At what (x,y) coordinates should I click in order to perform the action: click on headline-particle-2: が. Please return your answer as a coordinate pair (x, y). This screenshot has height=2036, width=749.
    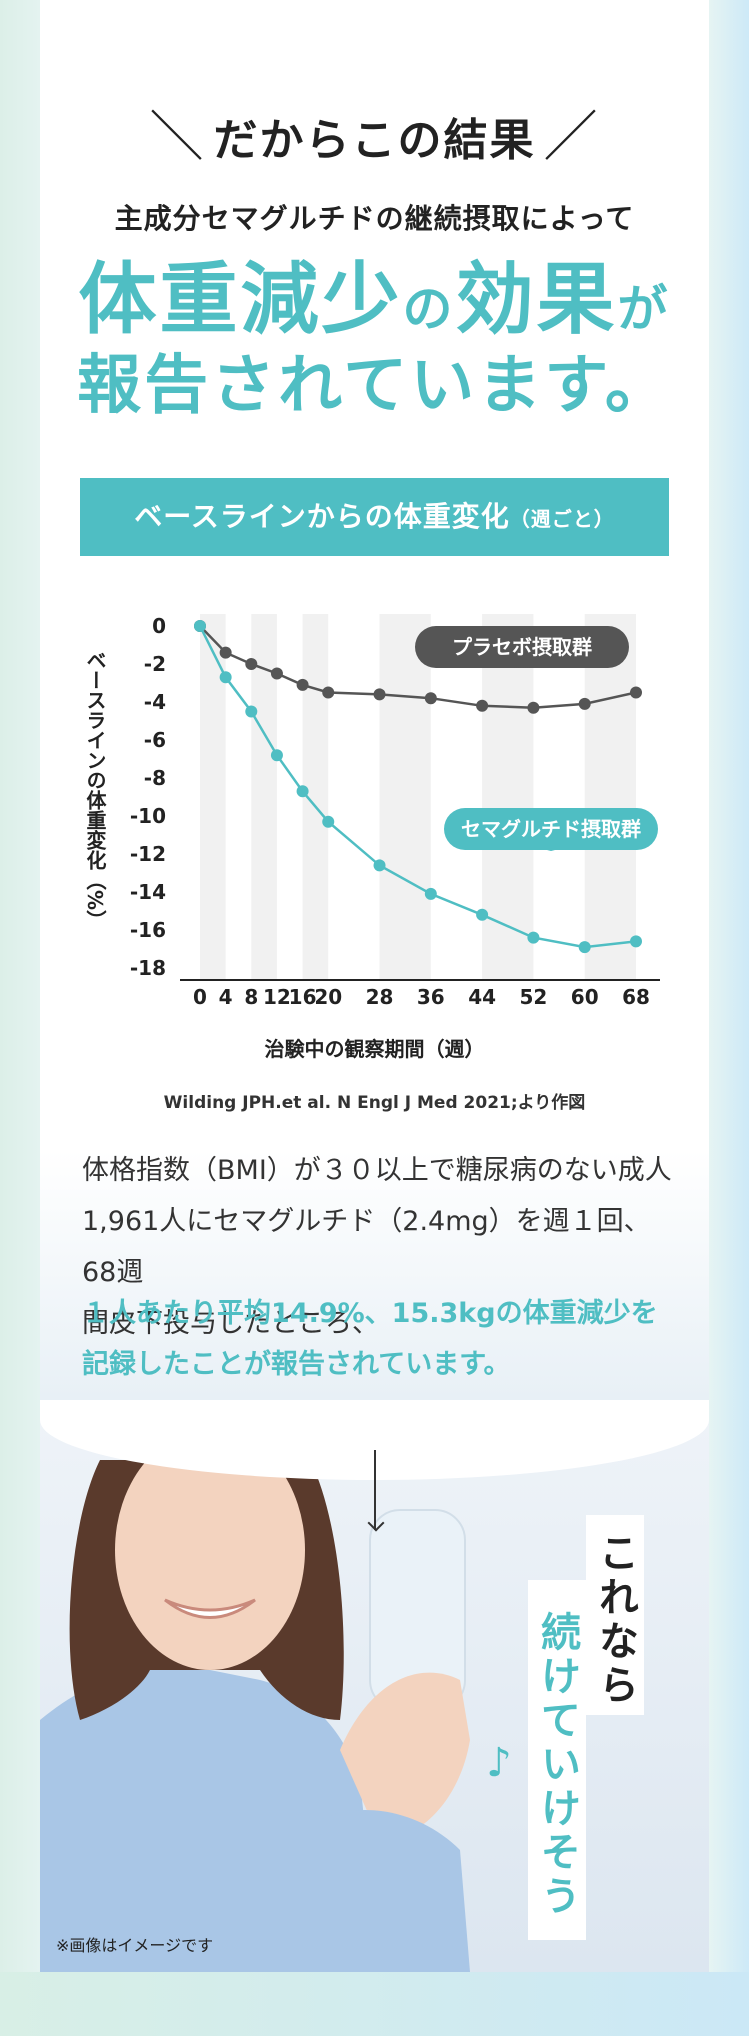
    Looking at the image, I should click on (644, 309).